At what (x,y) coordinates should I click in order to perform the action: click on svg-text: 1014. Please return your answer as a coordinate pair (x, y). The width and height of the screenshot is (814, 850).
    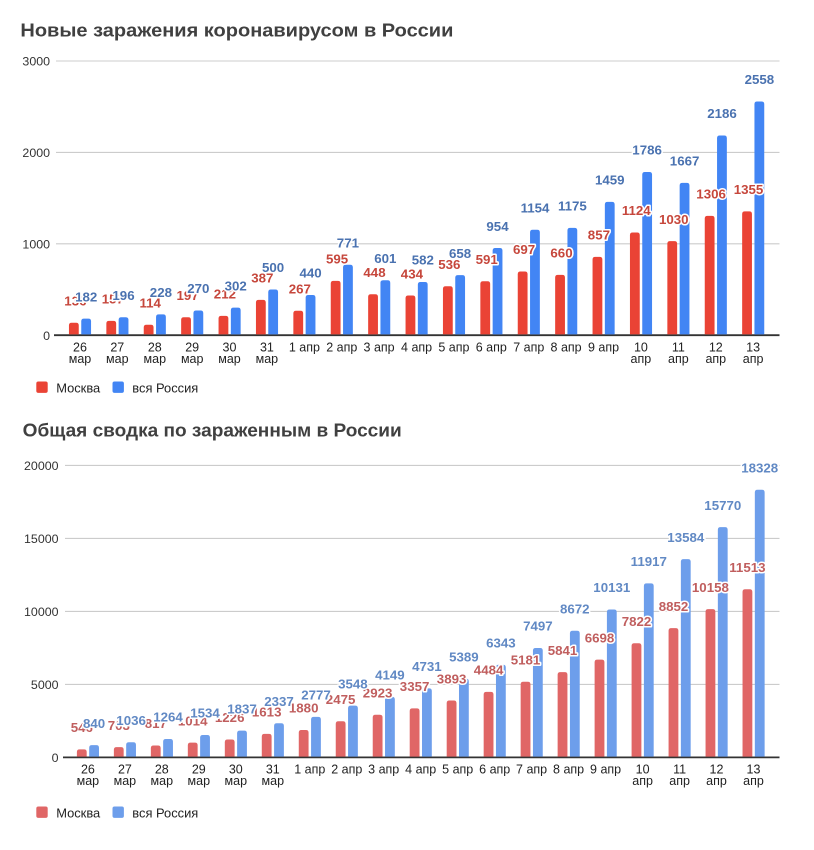
    Looking at the image, I should click on (193, 720).